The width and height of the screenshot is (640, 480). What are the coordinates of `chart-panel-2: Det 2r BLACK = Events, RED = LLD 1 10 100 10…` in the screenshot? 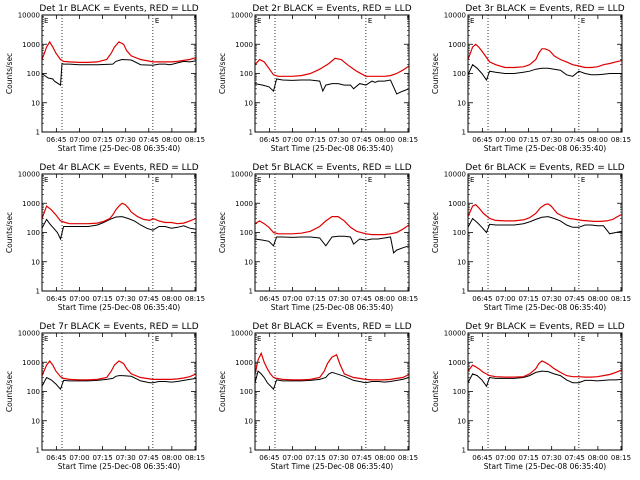 It's located at (318, 78).